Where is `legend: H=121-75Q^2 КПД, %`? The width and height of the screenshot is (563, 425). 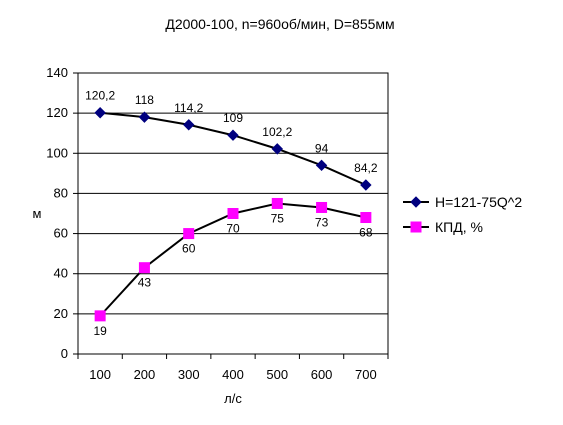
legend: H=121-75Q^2 КПД, % is located at coordinates (462, 214).